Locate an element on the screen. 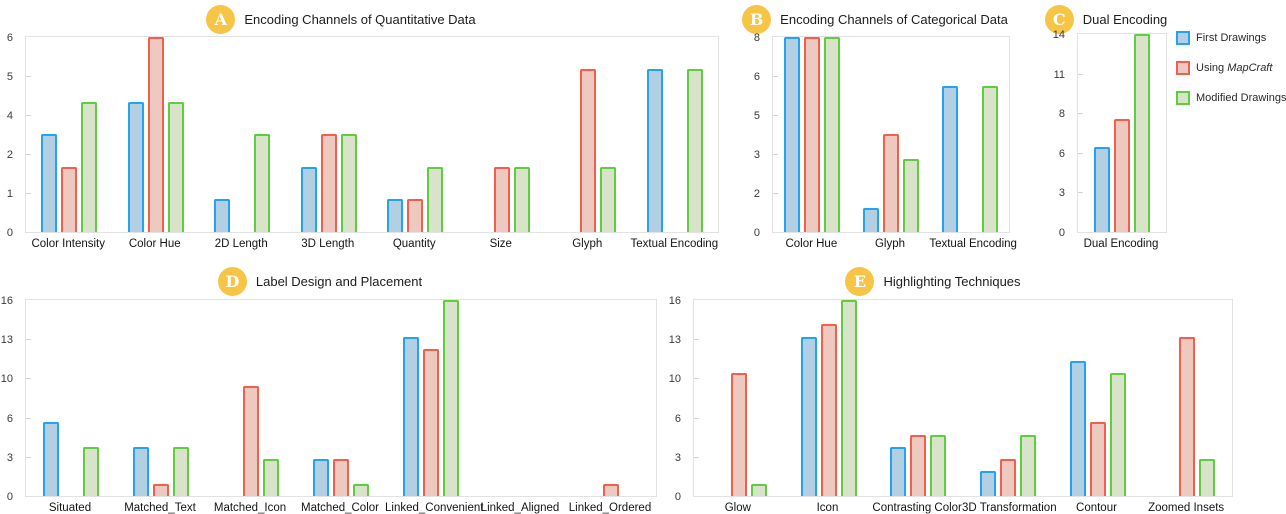 The height and width of the screenshot is (514, 1286). chart-e-y-axis: 16 13 10 6 3 0 is located at coordinates (670, 399).